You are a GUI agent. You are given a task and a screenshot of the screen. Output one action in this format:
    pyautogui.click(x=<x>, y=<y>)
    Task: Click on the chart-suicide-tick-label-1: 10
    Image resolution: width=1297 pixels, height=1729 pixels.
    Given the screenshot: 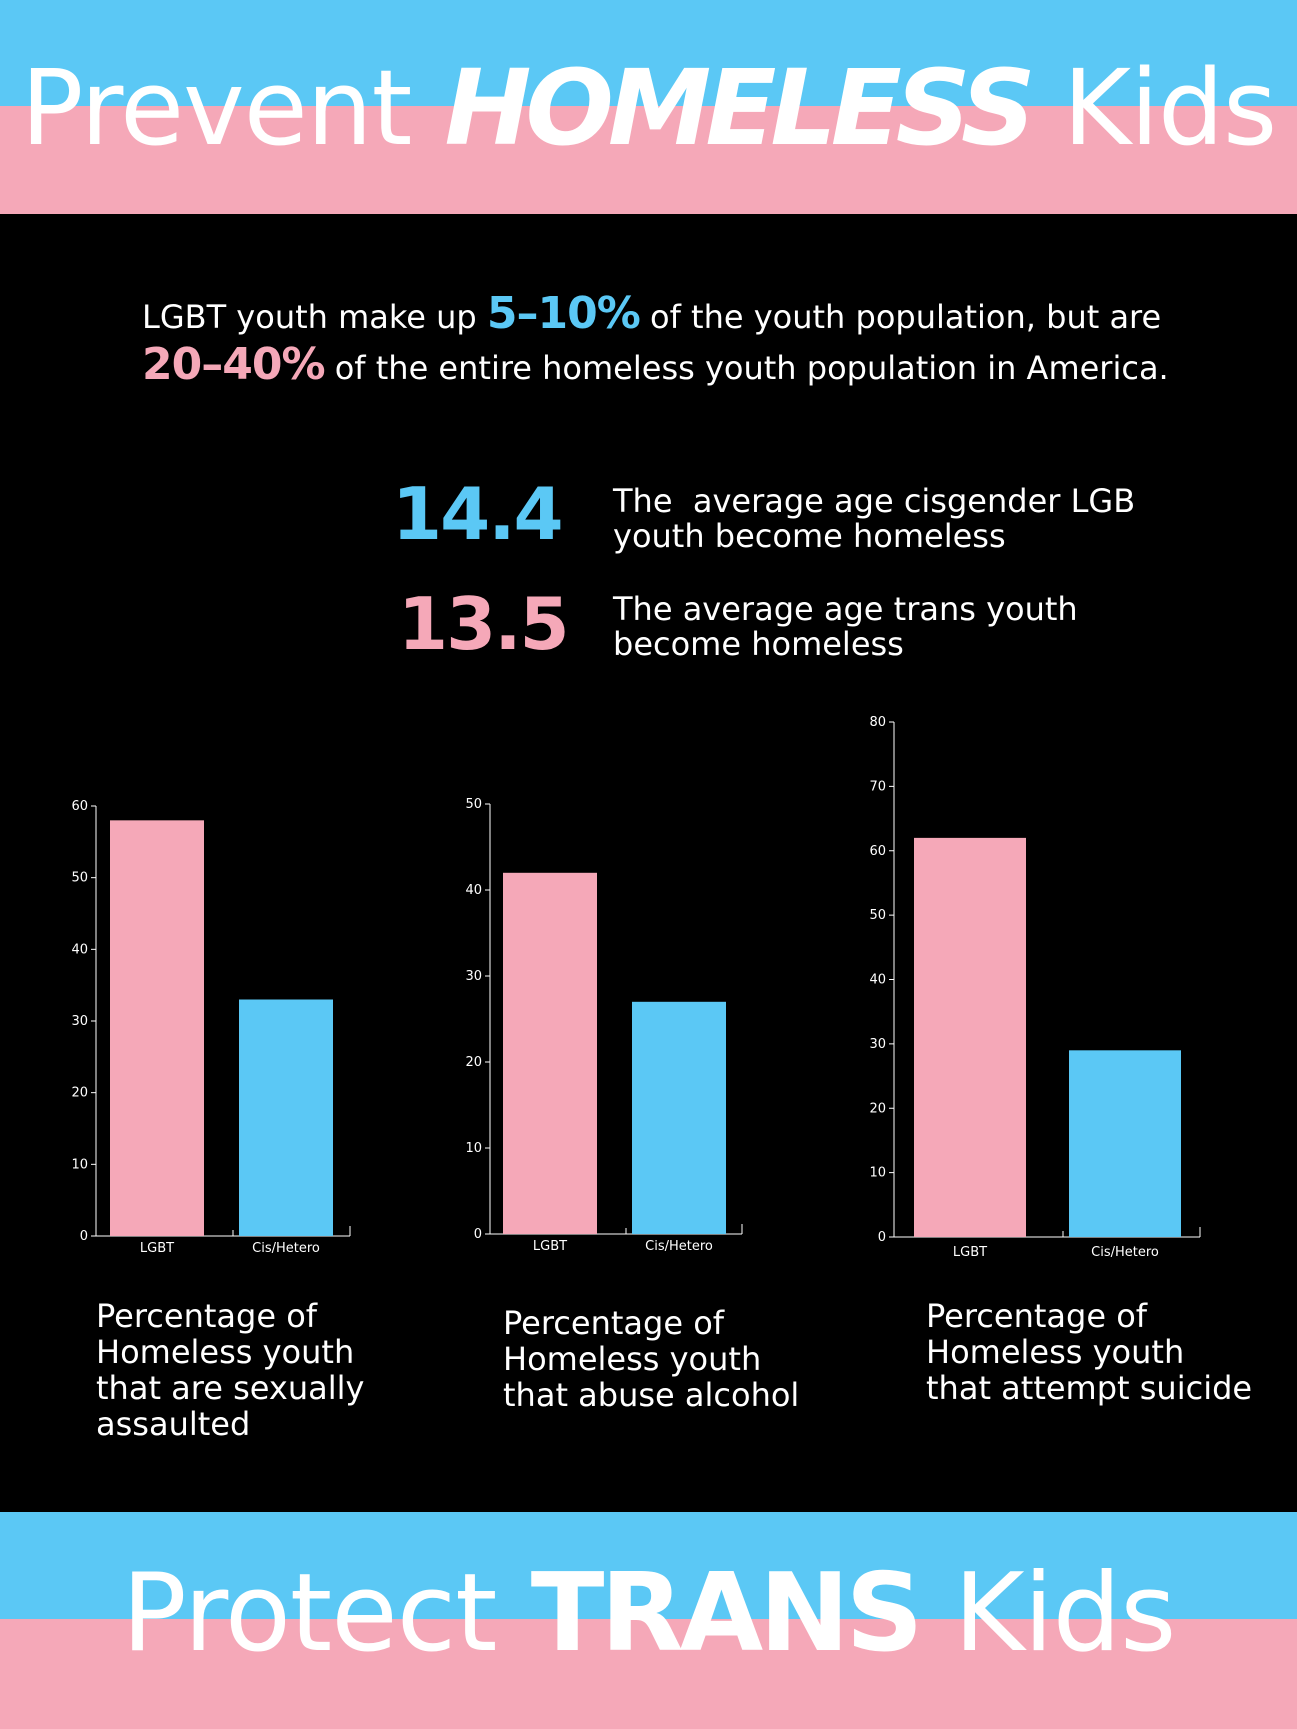 What is the action you would take?
    pyautogui.click(x=877, y=1173)
    